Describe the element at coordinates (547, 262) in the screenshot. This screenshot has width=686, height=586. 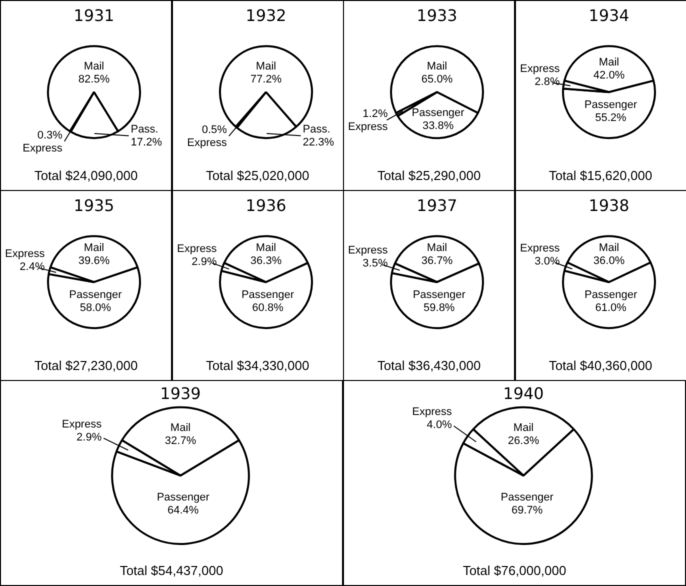
I see `data-label: 3.0%` at that location.